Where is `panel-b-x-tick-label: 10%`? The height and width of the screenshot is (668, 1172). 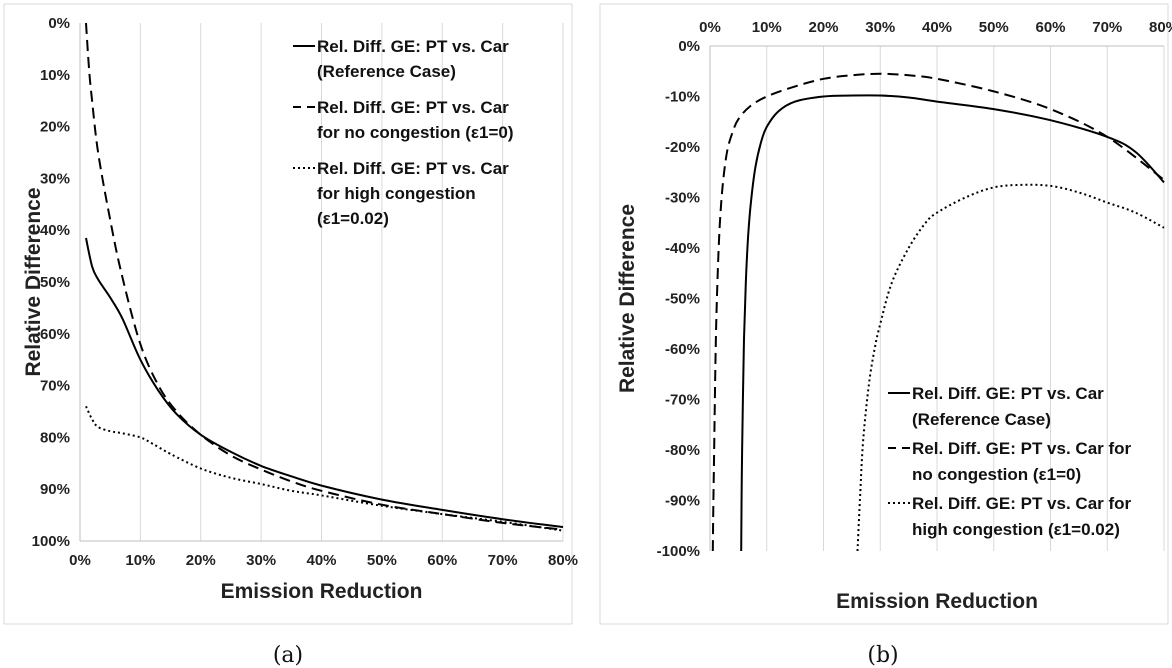 panel-b-x-tick-label: 10% is located at coordinates (767, 27).